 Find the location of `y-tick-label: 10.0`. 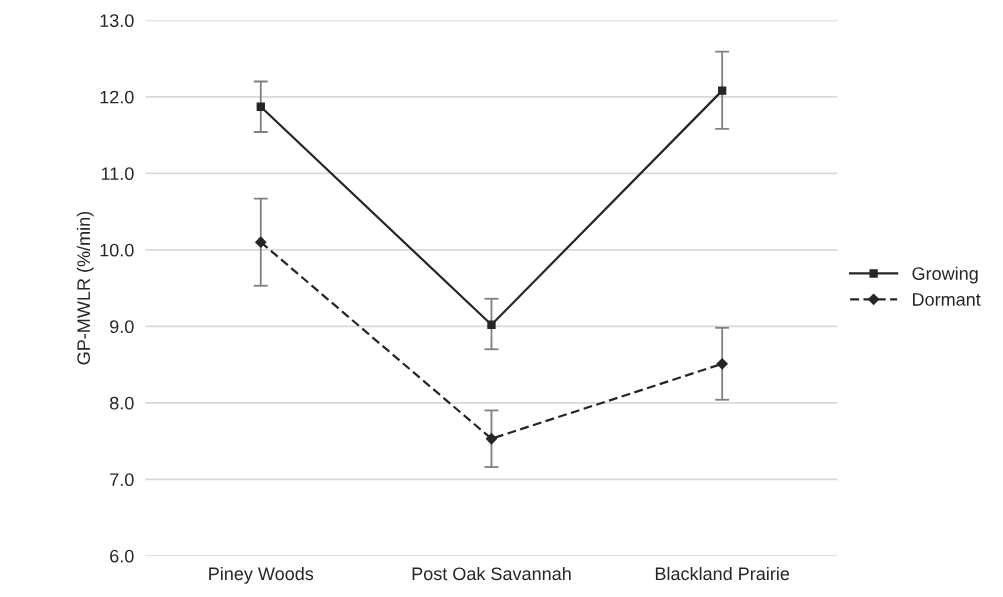

y-tick-label: 10.0 is located at coordinates (117, 250).